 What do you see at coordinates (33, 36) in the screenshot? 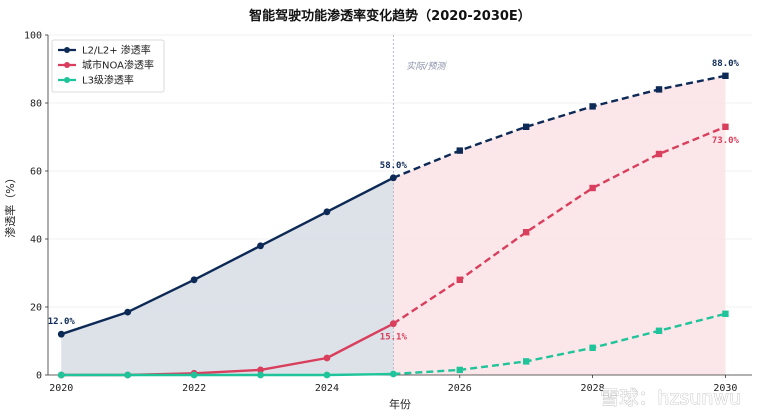
I see `y-tick-label: 100` at bounding box center [33, 36].